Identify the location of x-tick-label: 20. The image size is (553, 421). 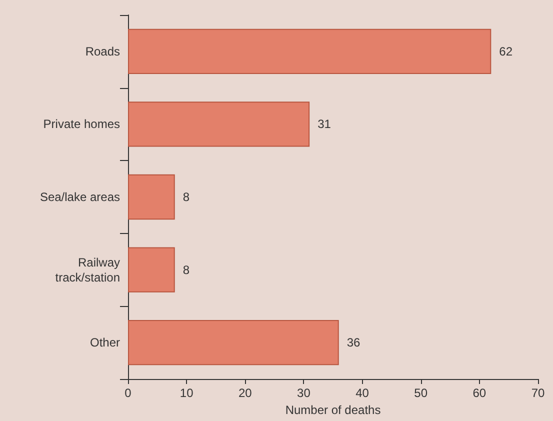
(245, 393).